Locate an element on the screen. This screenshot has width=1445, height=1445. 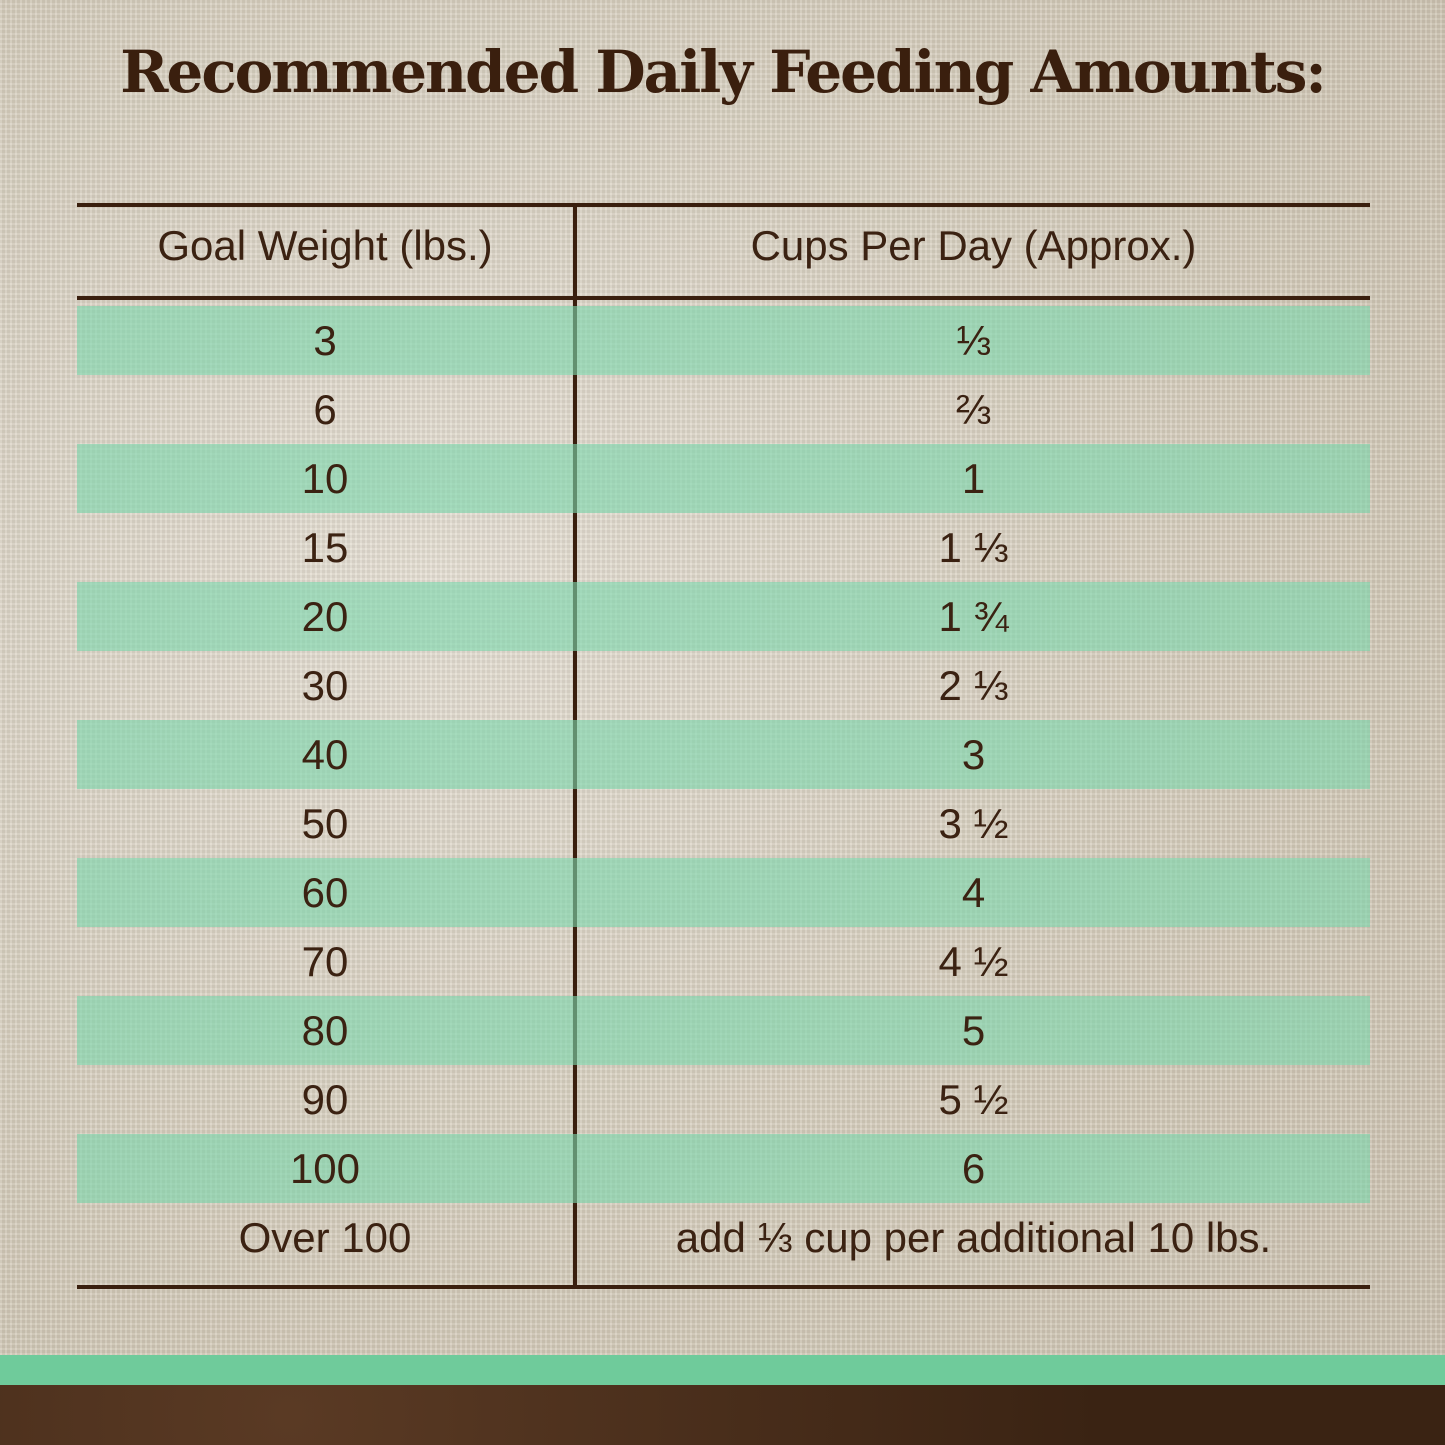
cups-cell: 4 is located at coordinates (973, 892).